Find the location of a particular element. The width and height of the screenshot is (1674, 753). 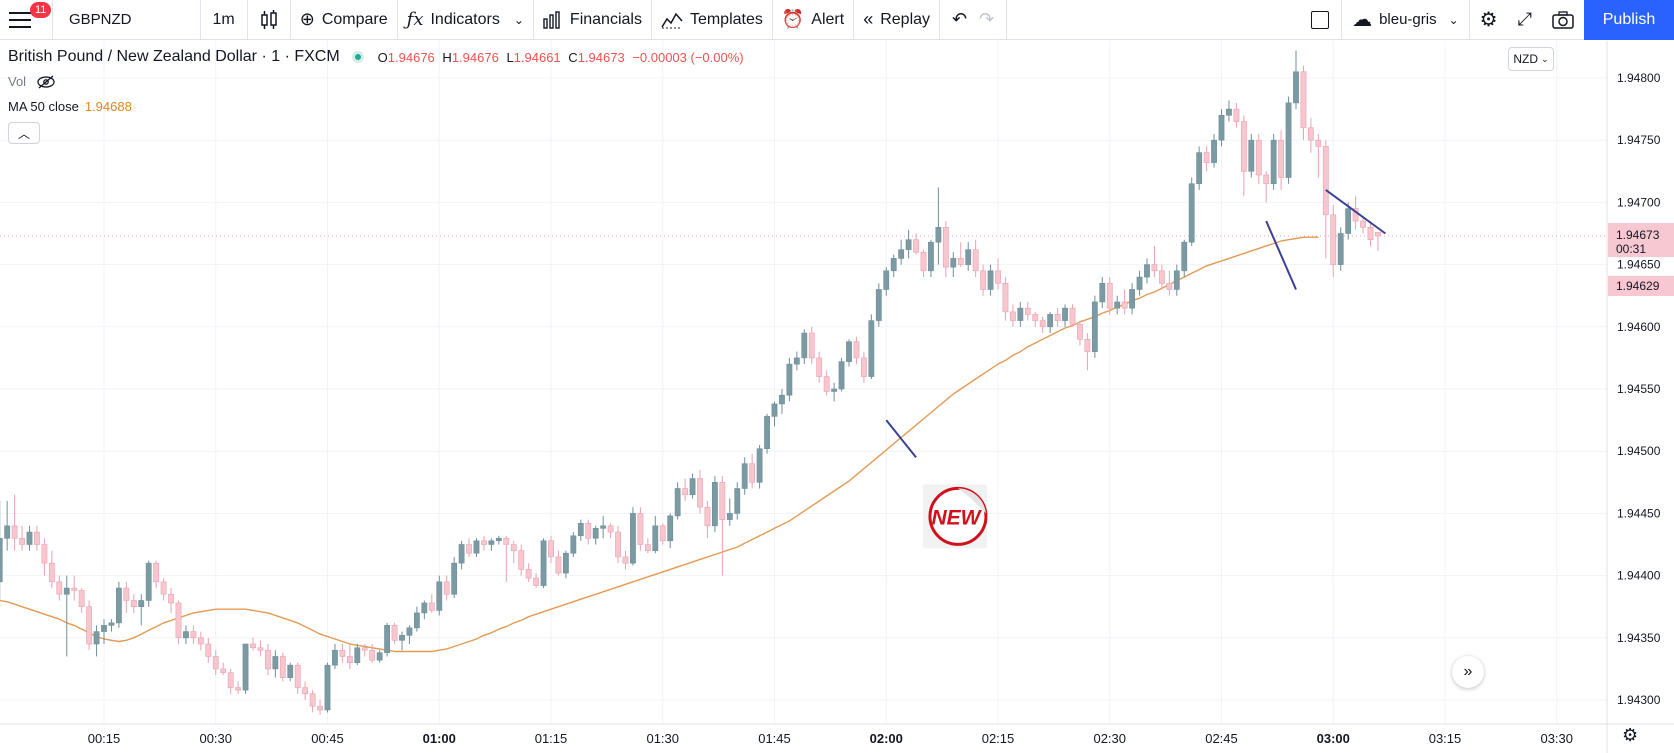

y-tick-label: 1.94700 is located at coordinates (1639, 202).